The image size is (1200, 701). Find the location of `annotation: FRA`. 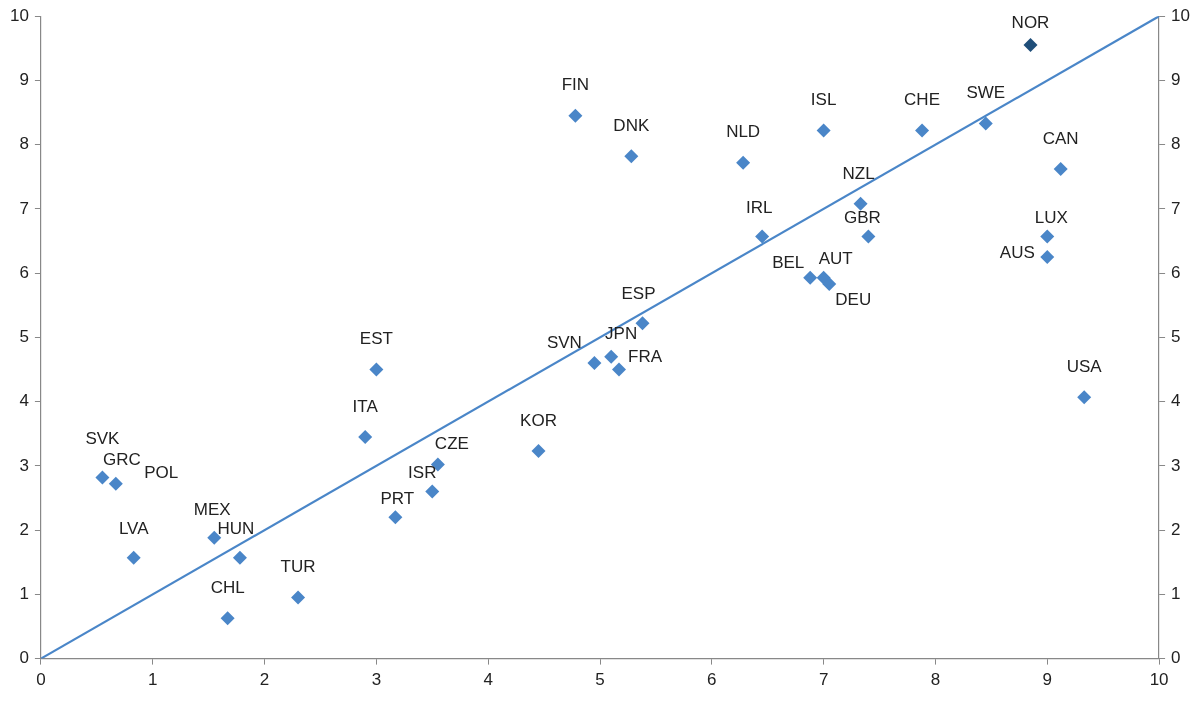

annotation: FRA is located at coordinates (645, 357).